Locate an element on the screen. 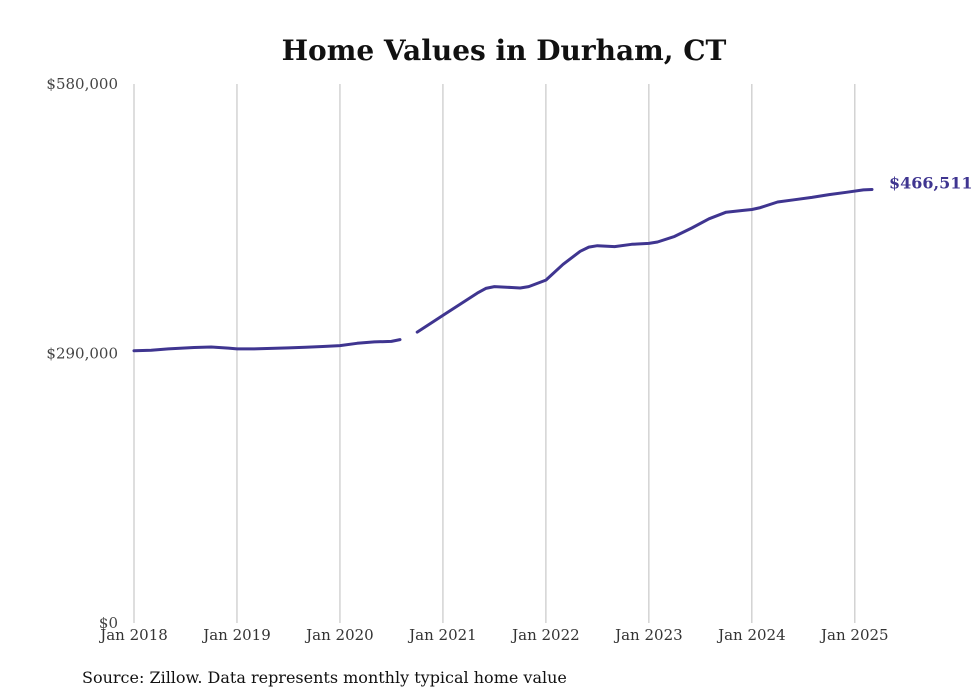 Image resolution: width=980 pixels, height=699 pixels. x-tick-label: Jan 2024 is located at coordinates (751, 635).